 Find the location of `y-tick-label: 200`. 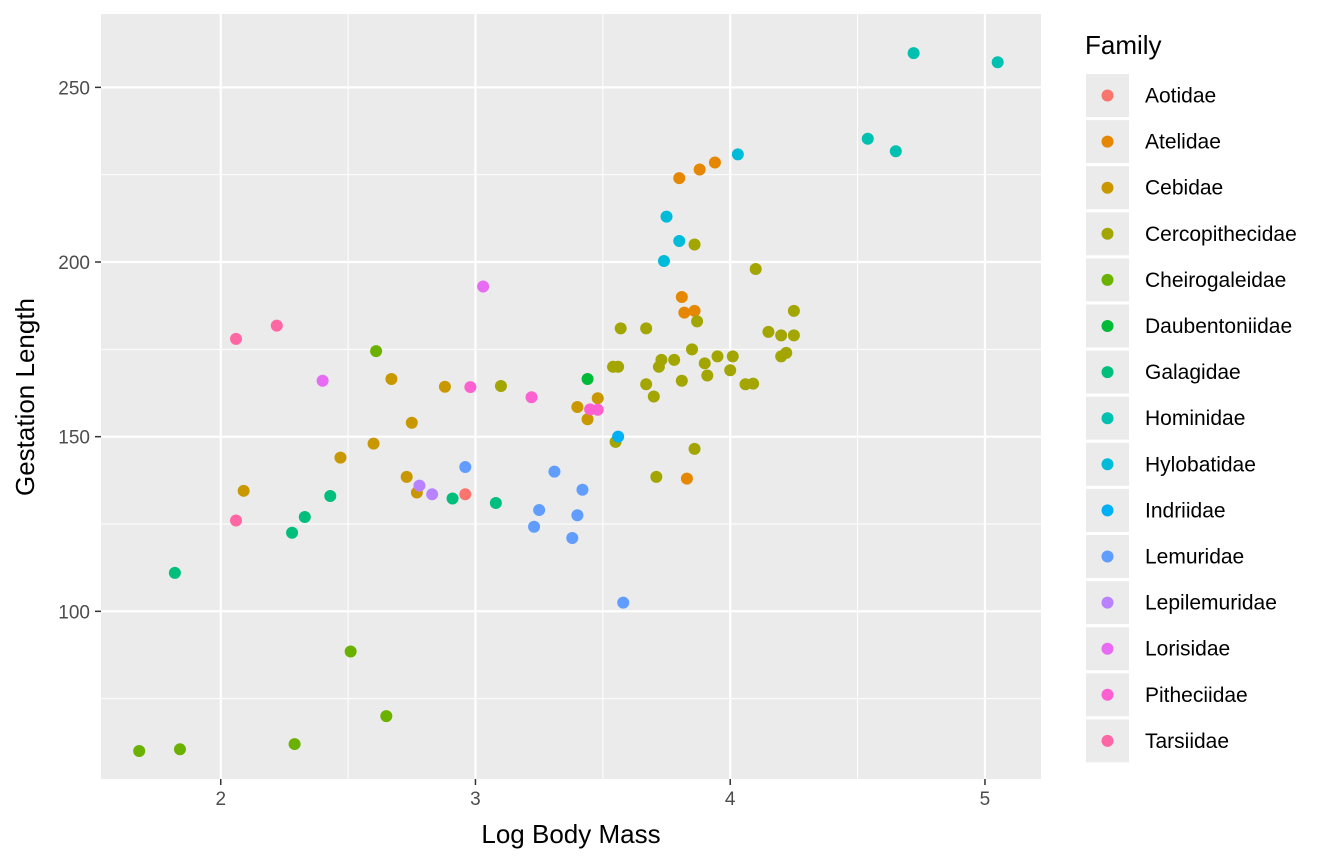

y-tick-label: 200 is located at coordinates (74, 263).